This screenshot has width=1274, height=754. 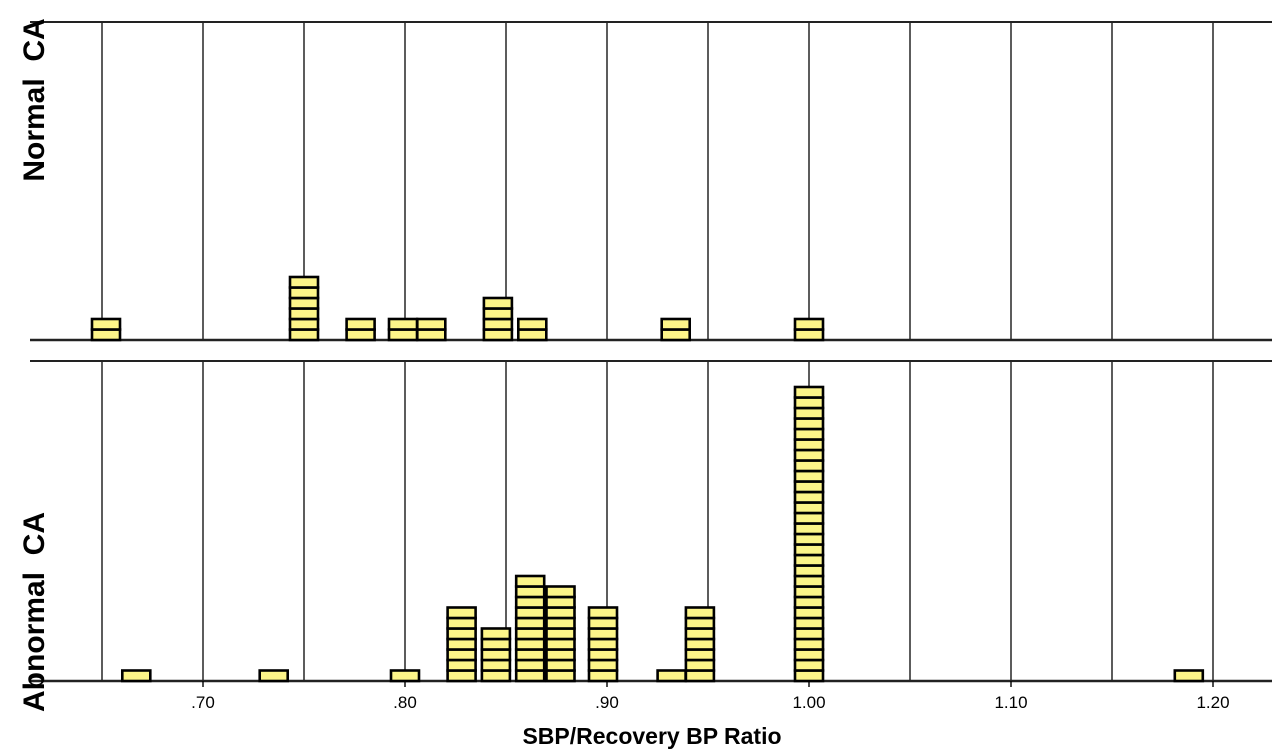 I want to click on x-axis-ticks: .70 .80 .90 1.00 1.10 1.20, so click(x=710, y=696).